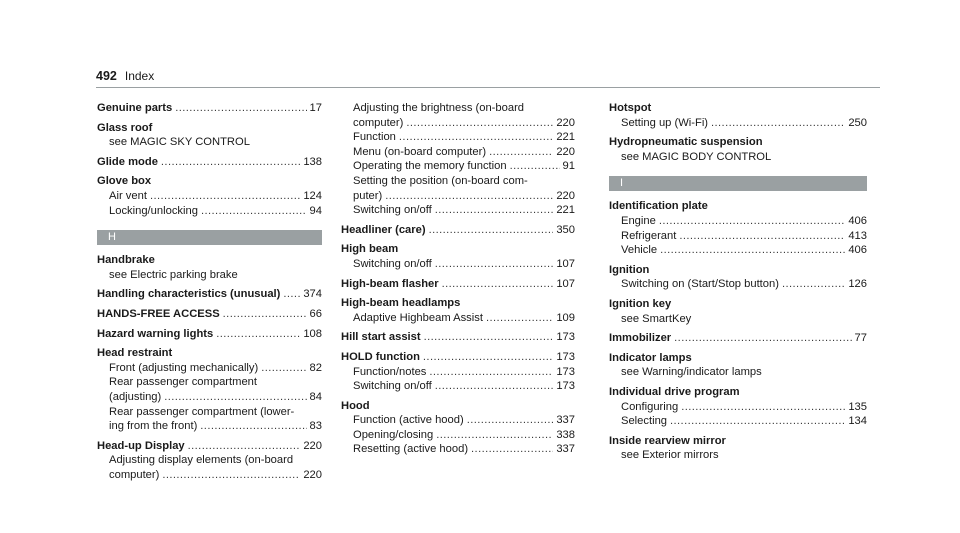 The width and height of the screenshot is (960, 533). I want to click on index-subterm: computer) 220, so click(458, 123).